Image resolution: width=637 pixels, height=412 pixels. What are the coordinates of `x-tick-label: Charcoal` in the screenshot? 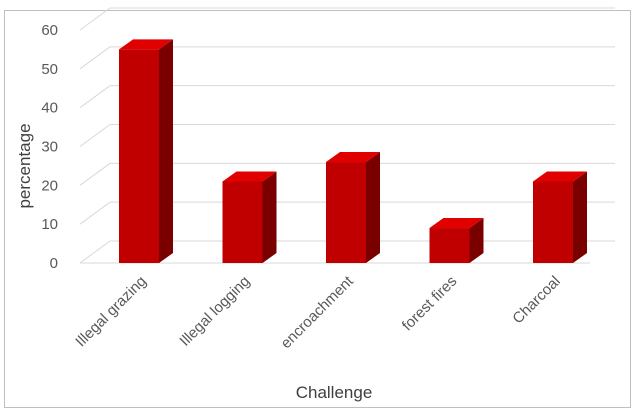 It's located at (536, 300).